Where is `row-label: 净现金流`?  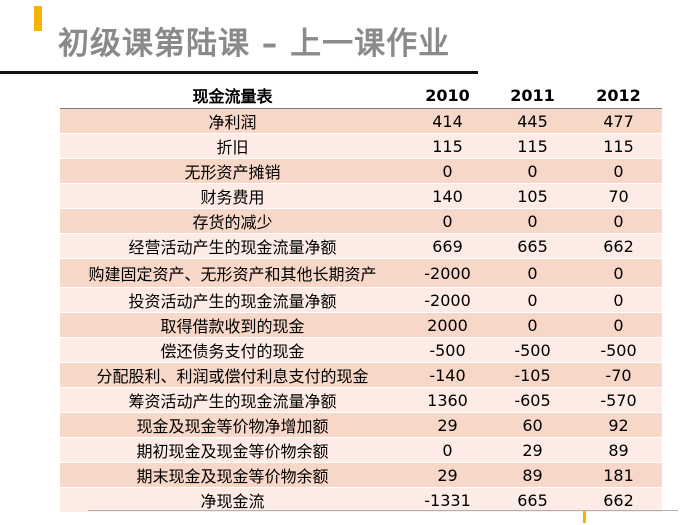
row-label: 净现金流 is located at coordinates (232, 500).